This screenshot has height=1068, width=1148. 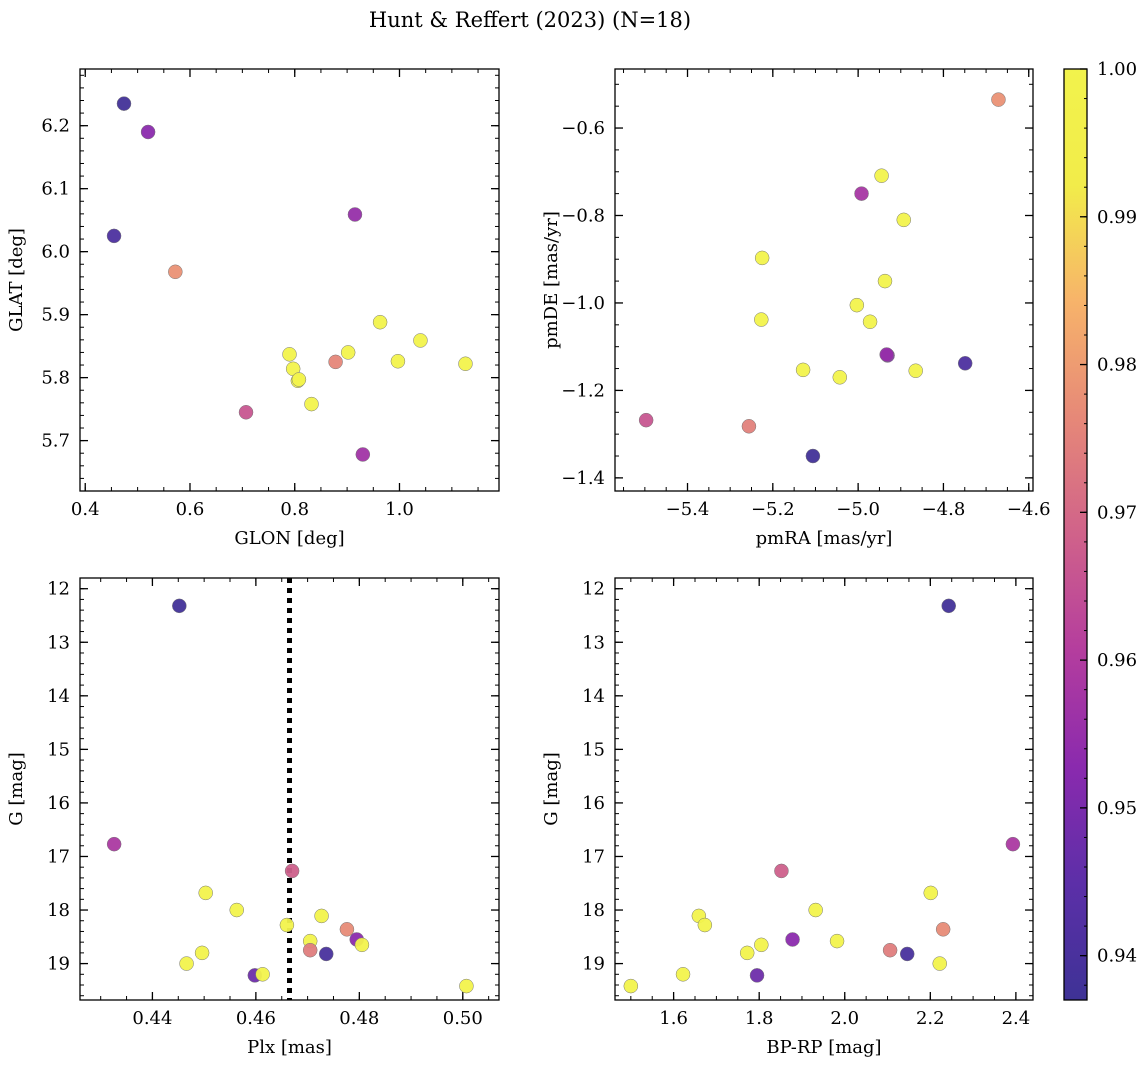 I want to click on x-tick-label: 1.8, so click(x=759, y=1018).